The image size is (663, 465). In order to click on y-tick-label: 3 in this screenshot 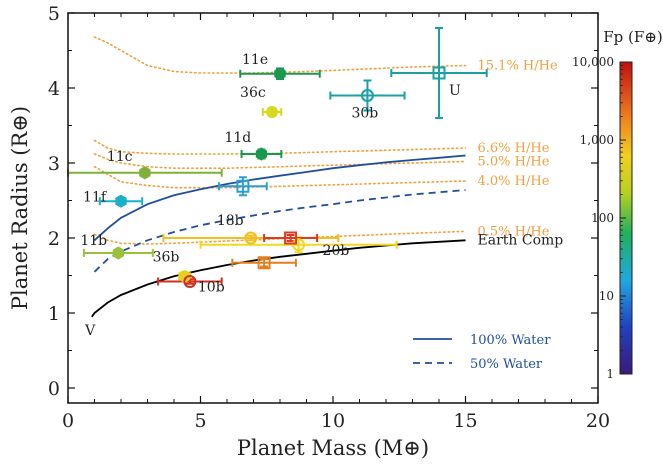, I will do `click(54, 164)`.